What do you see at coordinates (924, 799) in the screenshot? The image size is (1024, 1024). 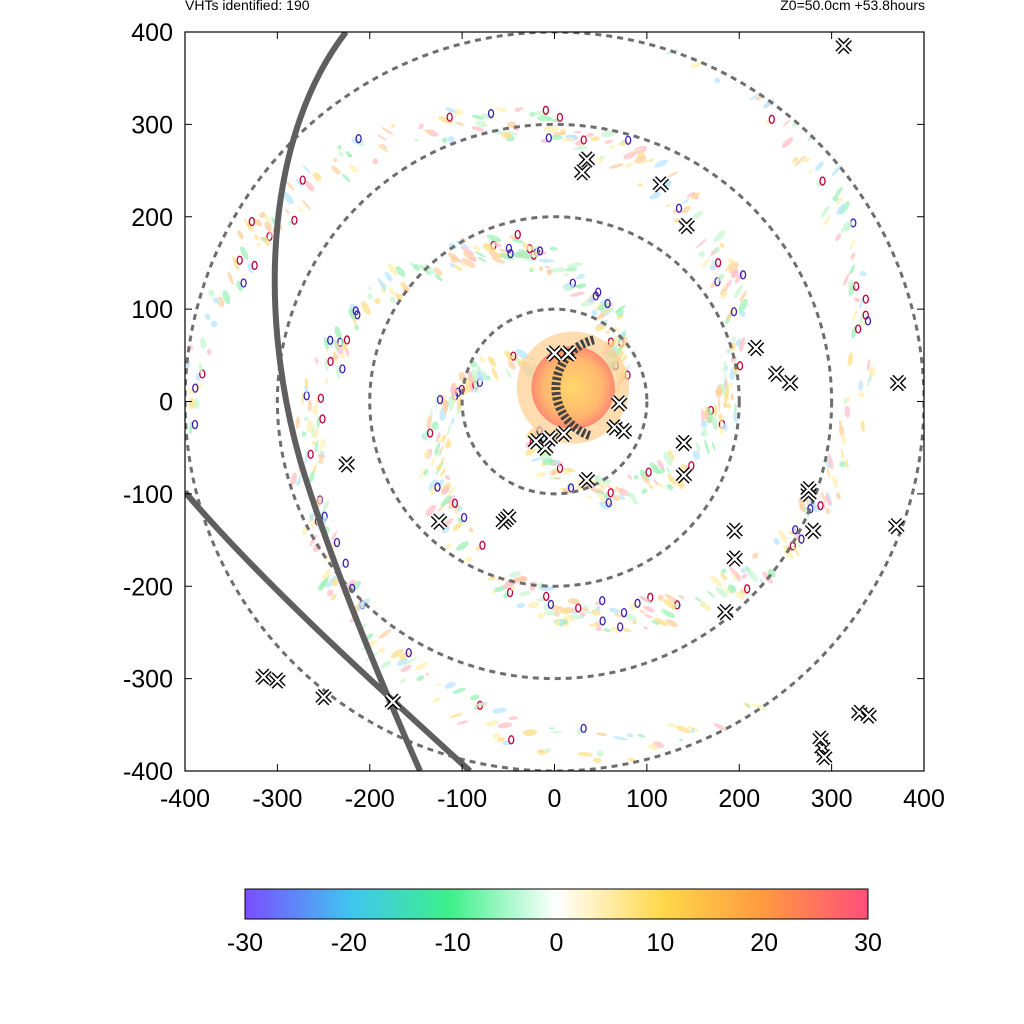 I see `x-tick-label: 400` at bounding box center [924, 799].